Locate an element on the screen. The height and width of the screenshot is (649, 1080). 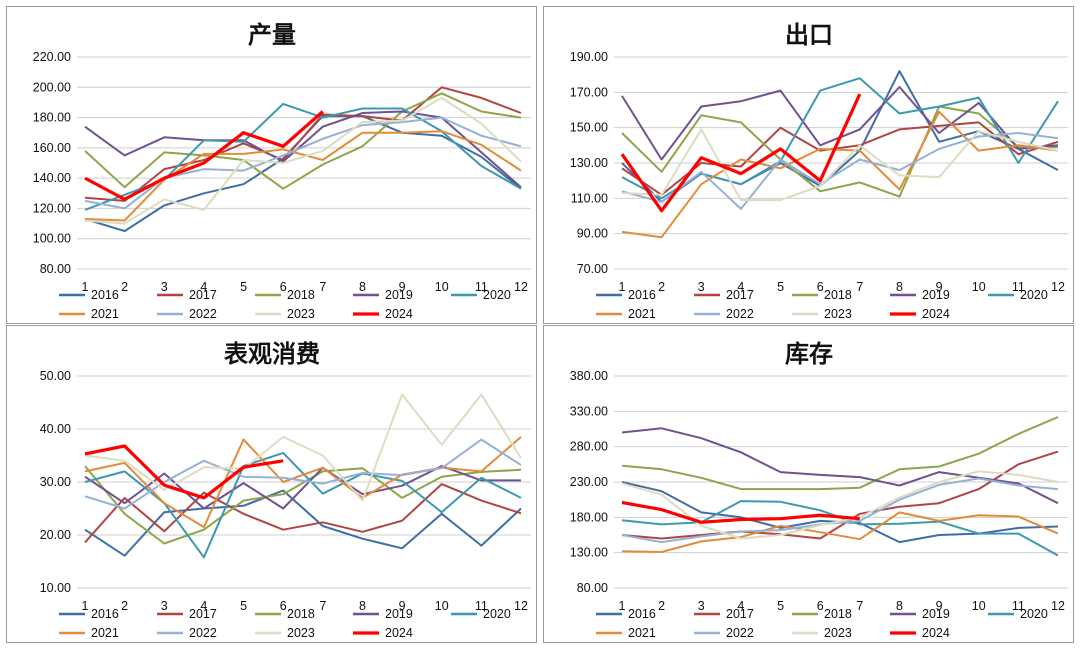
series-line-2016 is located at coordinates (303, 523).